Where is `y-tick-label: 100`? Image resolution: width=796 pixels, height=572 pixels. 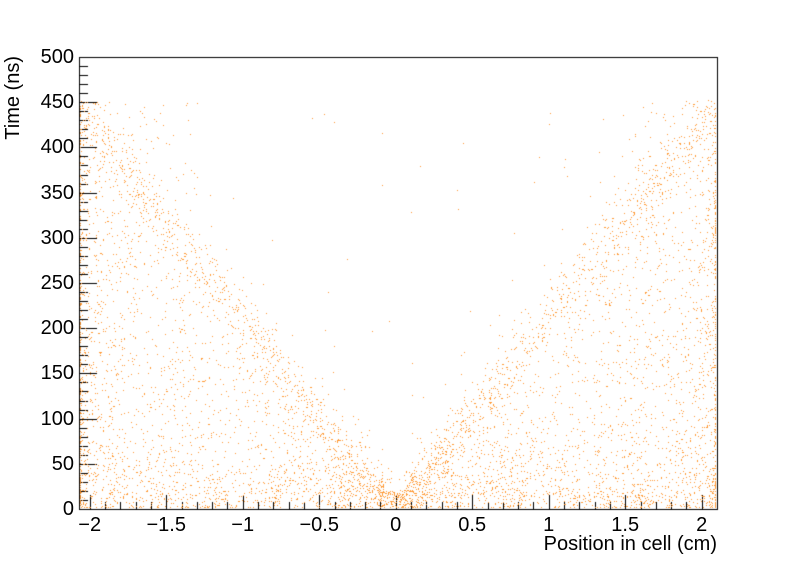 y-tick-label: 100 is located at coordinates (57, 418).